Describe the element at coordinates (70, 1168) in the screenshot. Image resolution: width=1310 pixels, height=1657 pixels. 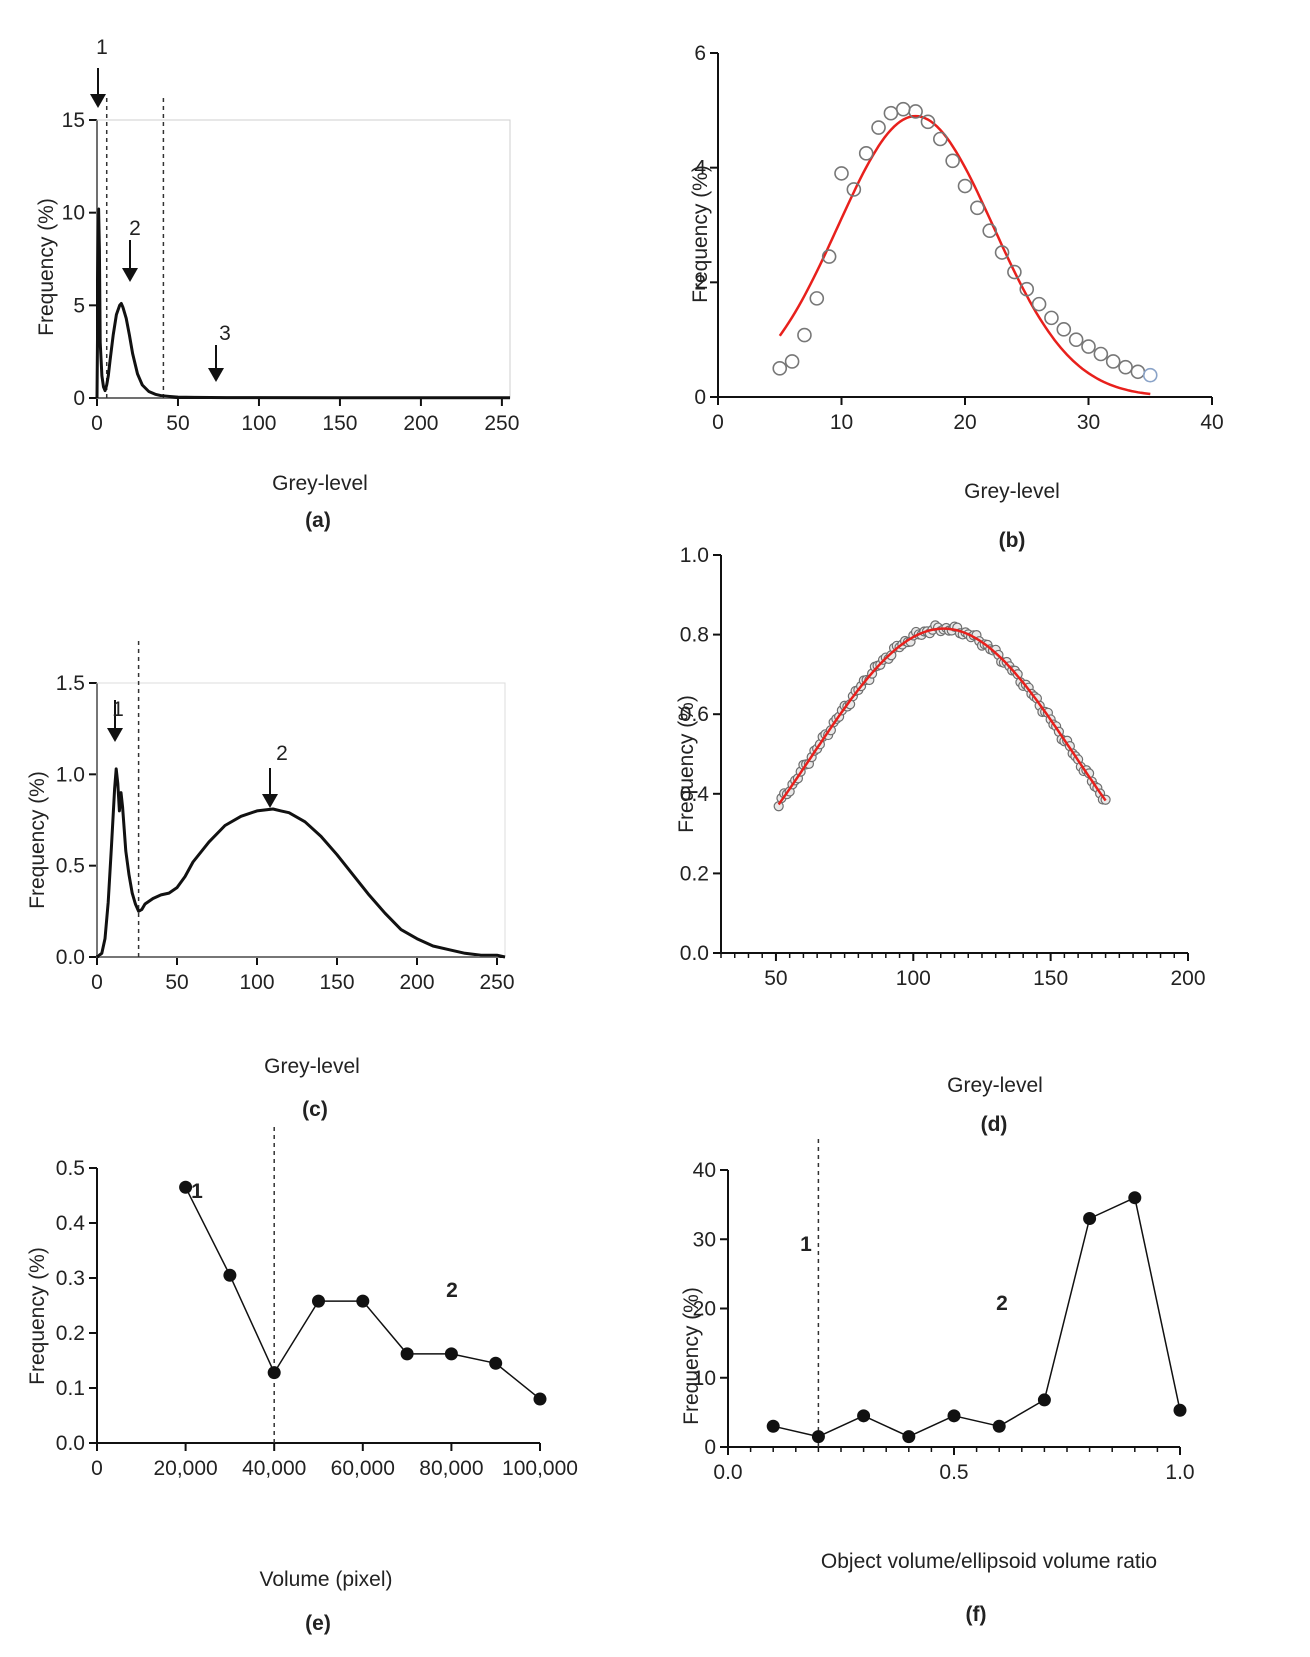
I see `panel-e-y-tick-label: 0.5` at that location.